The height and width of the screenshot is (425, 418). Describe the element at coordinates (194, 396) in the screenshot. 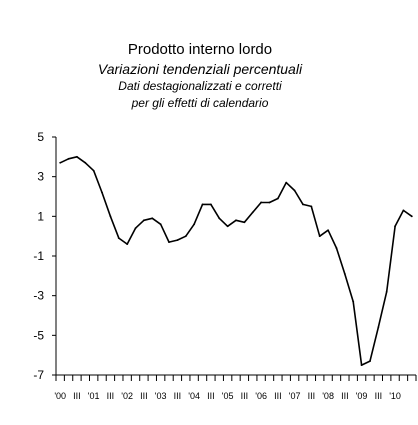

I see `x-tick-label: '04` at that location.